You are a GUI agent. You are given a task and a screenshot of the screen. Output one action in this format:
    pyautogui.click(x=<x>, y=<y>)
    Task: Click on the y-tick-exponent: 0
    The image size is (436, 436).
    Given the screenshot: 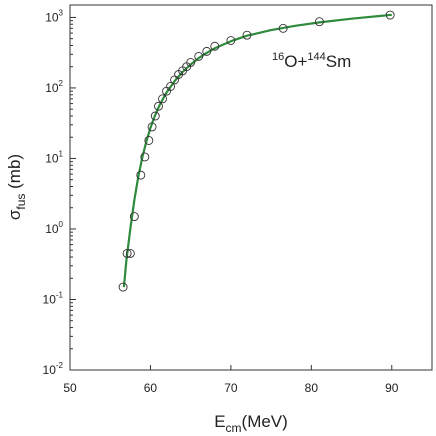 What is the action you would take?
    pyautogui.click(x=61, y=224)
    